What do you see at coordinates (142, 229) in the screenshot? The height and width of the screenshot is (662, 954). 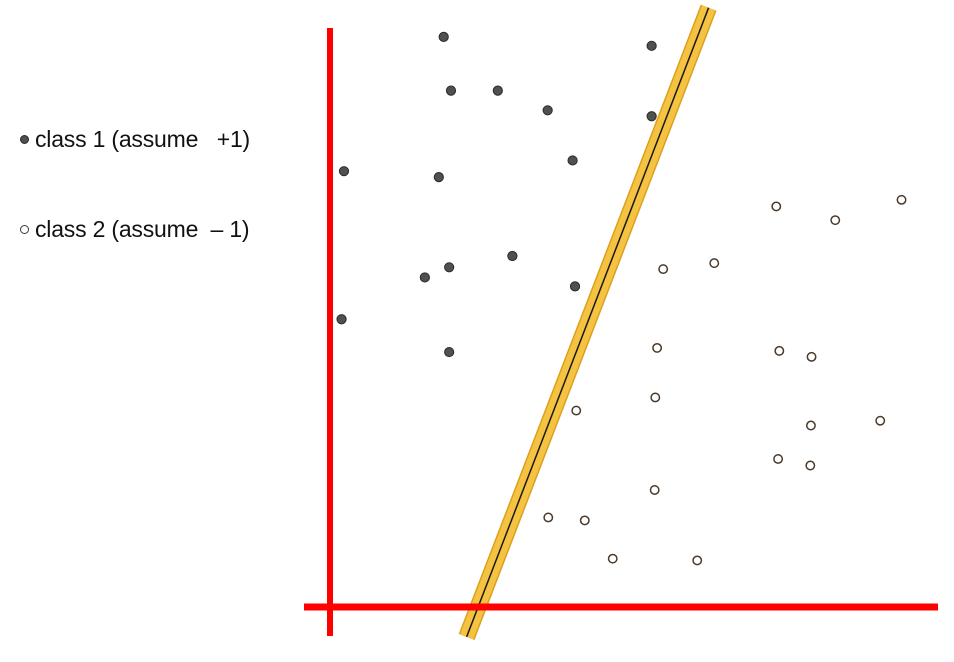 I see `legend-label-class-2: class 2 (assume – 1)` at bounding box center [142, 229].